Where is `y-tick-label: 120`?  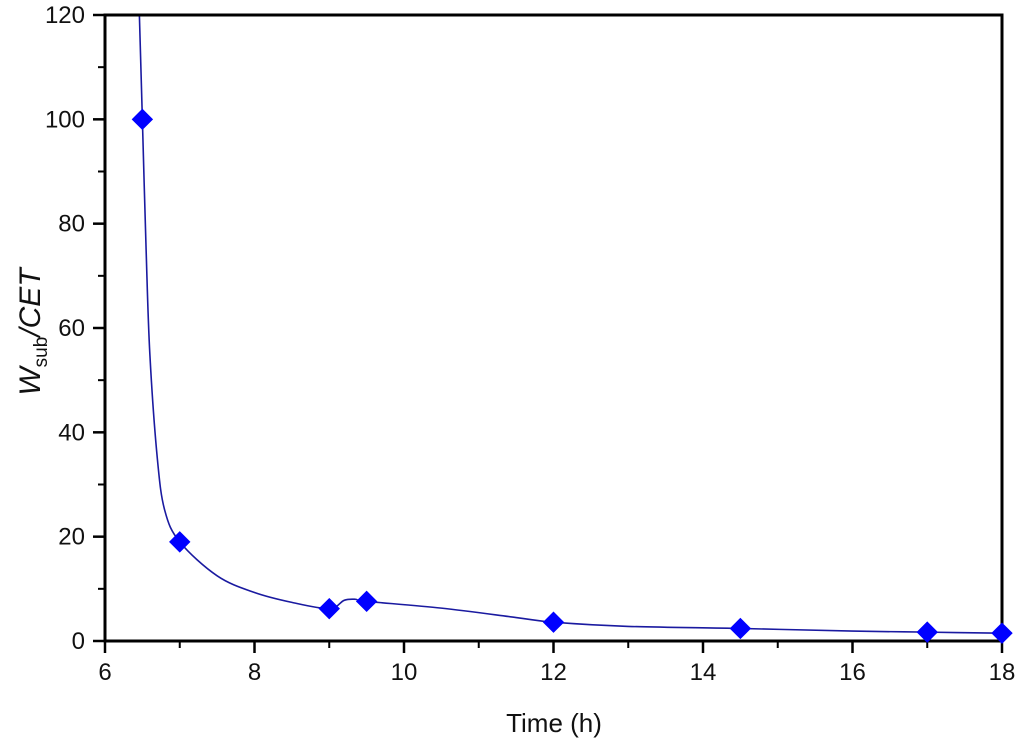 y-tick-label: 120 is located at coordinates (65, 15).